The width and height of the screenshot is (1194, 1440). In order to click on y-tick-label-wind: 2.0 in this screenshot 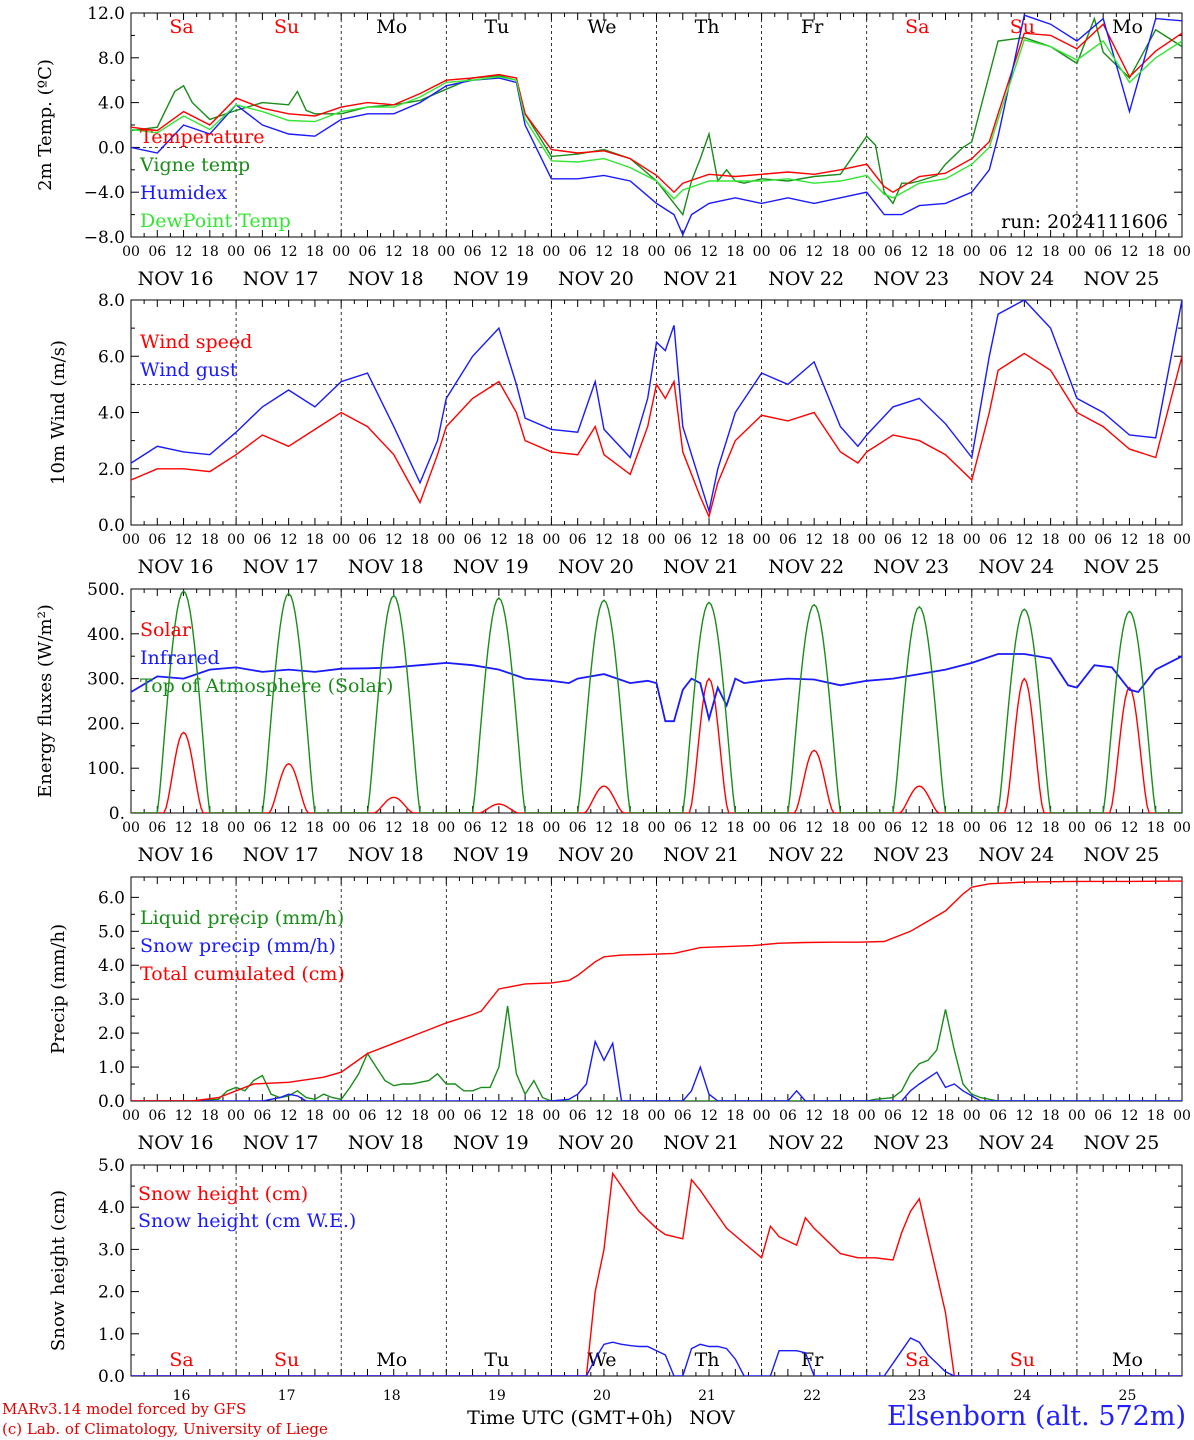, I will do `click(111, 470)`.